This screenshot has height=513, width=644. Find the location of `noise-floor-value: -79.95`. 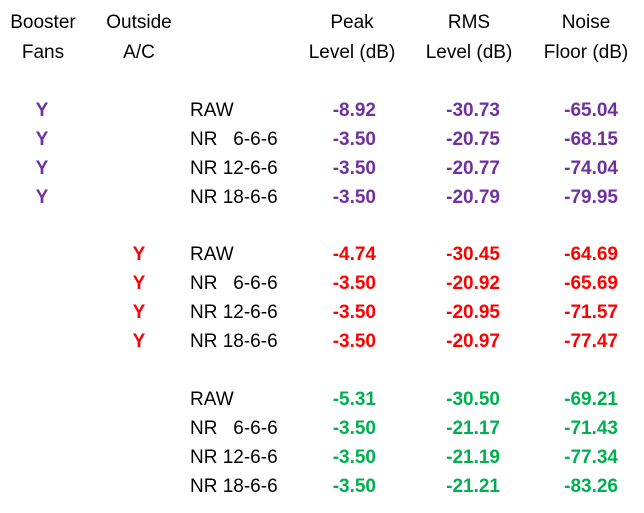

noise-floor-value: -79.95 is located at coordinates (591, 197).